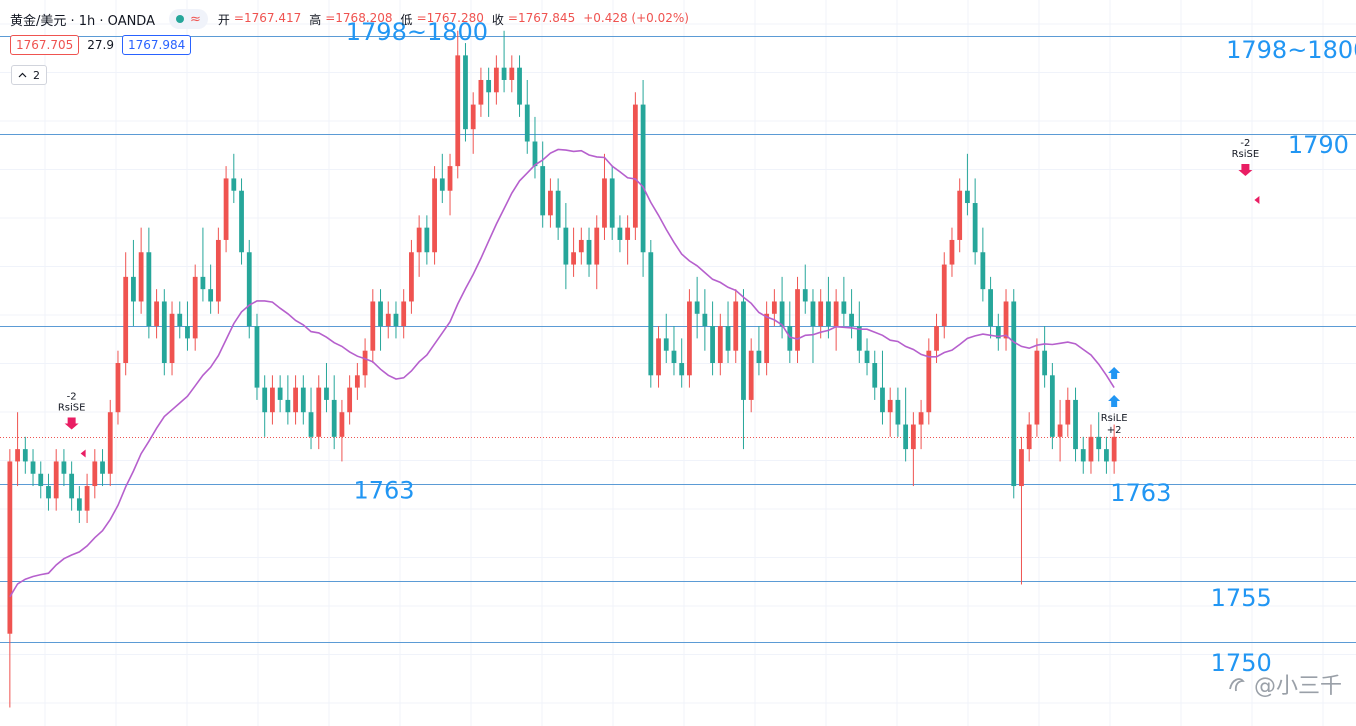 Image resolution: width=1356 pixels, height=726 pixels. What do you see at coordinates (156, 45) in the screenshot?
I see `buy-price-button: 1767.984` at bounding box center [156, 45].